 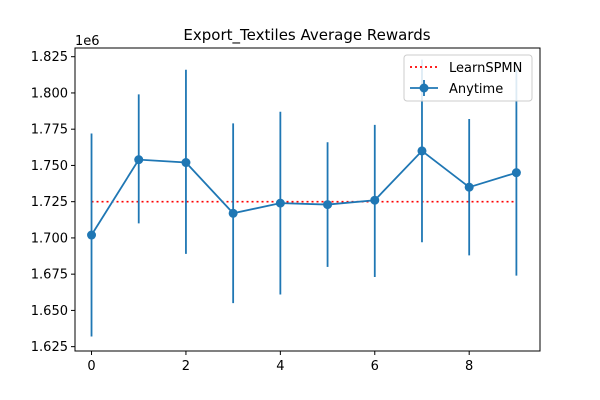 I want to click on chart-title: Export_Textiles Average Rewards, so click(x=306, y=35).